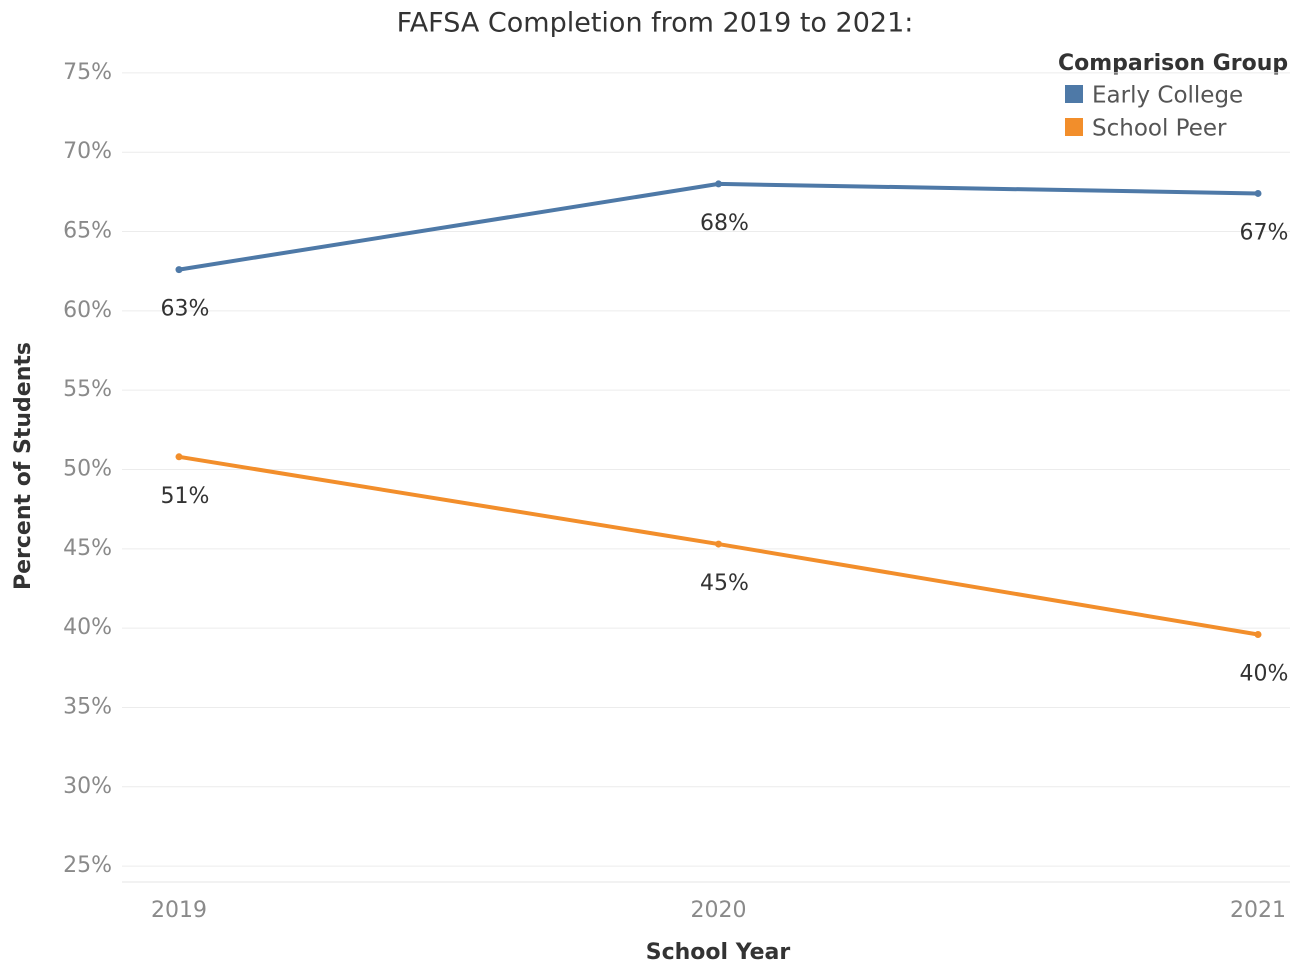 The width and height of the screenshot is (1296, 964). What do you see at coordinates (87, 548) in the screenshot?
I see `y-tick-label: 45%` at bounding box center [87, 548].